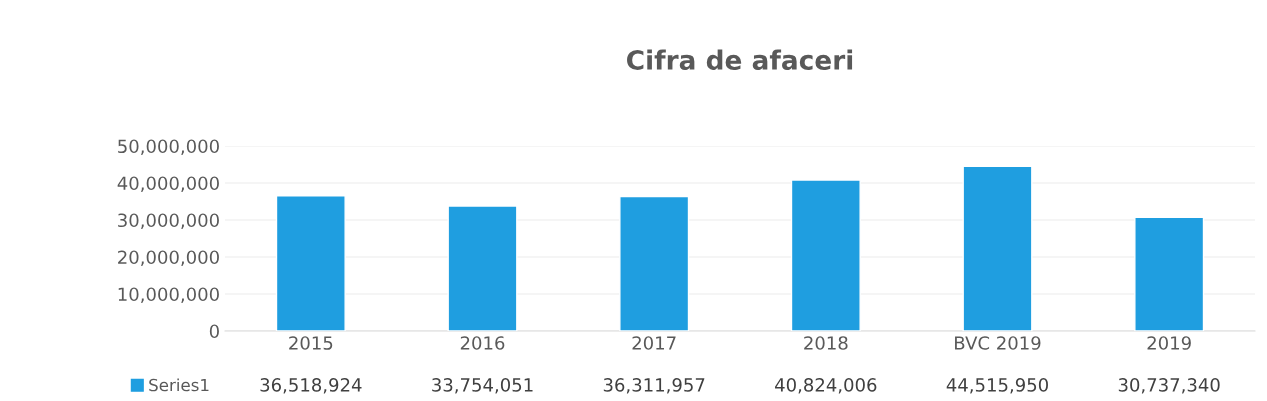 This screenshot has width=1267, height=401. Describe the element at coordinates (1169, 343) in the screenshot. I see `x-tick-label: 2019` at that location.